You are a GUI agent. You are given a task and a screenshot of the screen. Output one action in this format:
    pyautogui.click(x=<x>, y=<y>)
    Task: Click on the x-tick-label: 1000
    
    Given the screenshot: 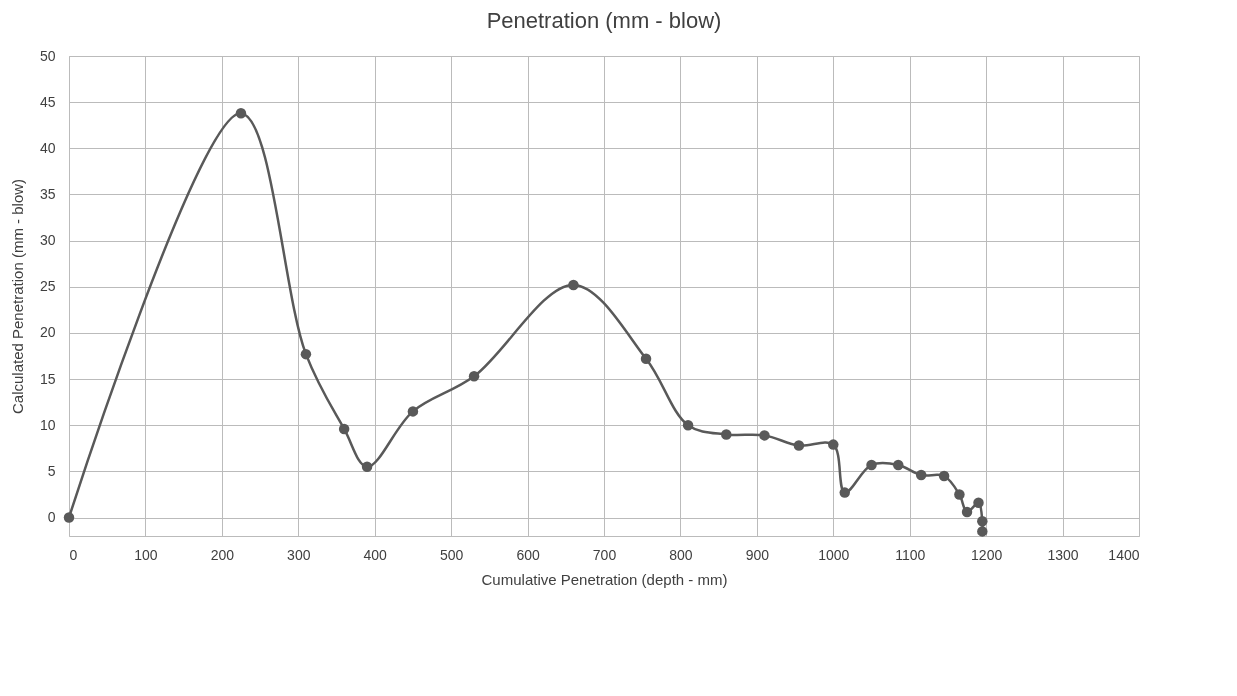 What is the action you would take?
    pyautogui.click(x=834, y=554)
    